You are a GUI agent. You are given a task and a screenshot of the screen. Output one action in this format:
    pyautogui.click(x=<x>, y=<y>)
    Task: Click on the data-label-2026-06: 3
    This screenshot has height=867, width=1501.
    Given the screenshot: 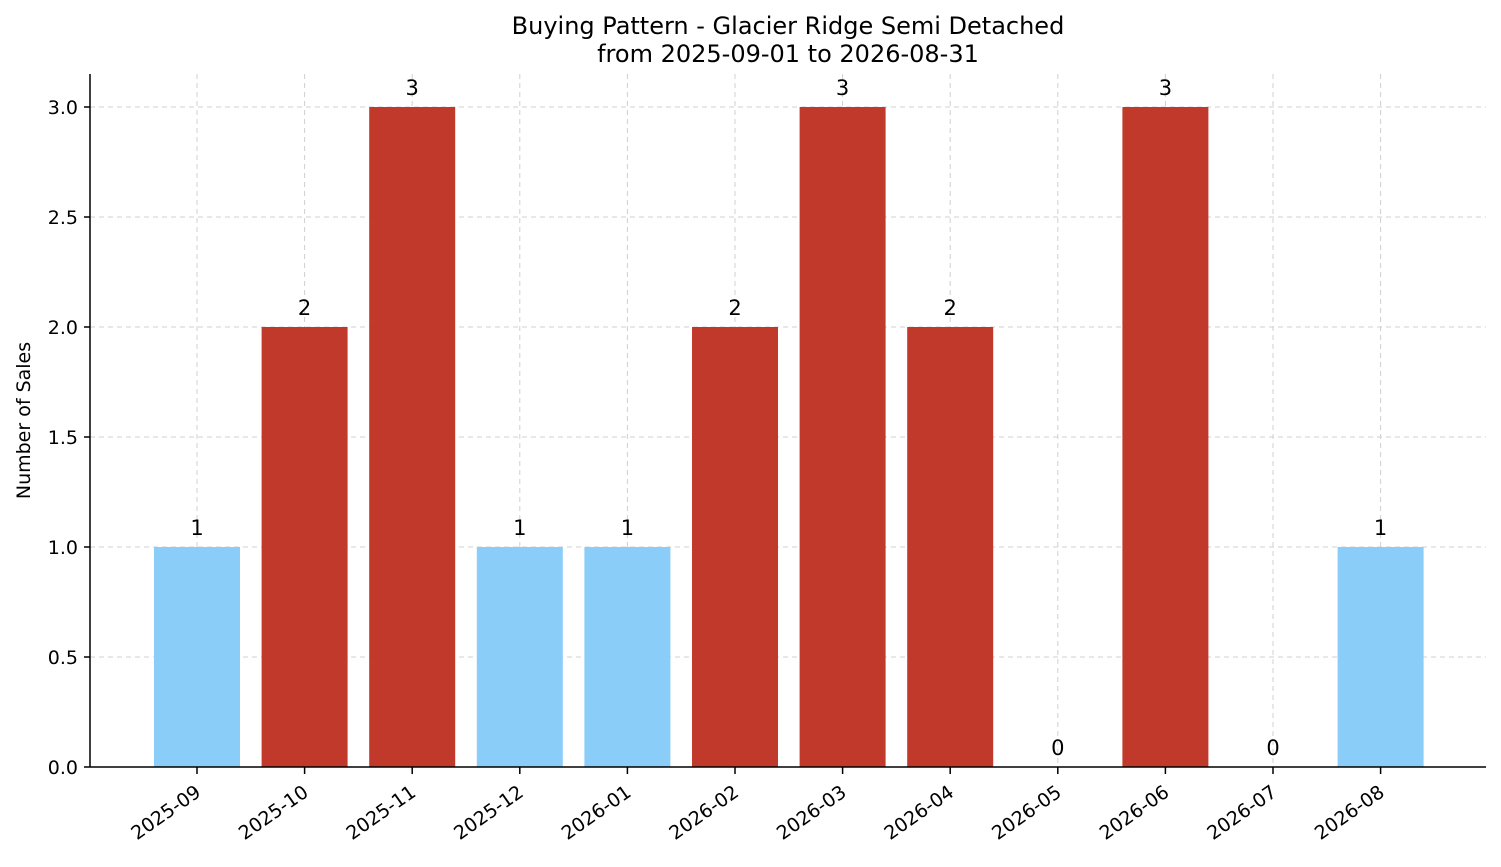 What is the action you would take?
    pyautogui.click(x=1165, y=88)
    